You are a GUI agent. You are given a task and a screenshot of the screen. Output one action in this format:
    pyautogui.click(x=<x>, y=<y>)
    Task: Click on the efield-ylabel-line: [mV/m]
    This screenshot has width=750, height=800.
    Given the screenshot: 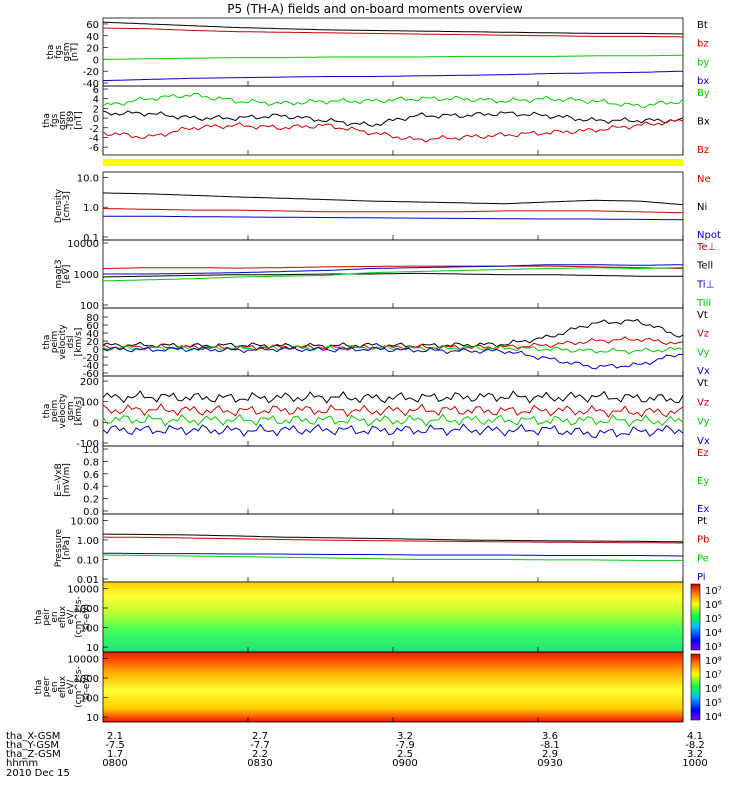 What is the action you would take?
    pyautogui.click(x=67, y=480)
    